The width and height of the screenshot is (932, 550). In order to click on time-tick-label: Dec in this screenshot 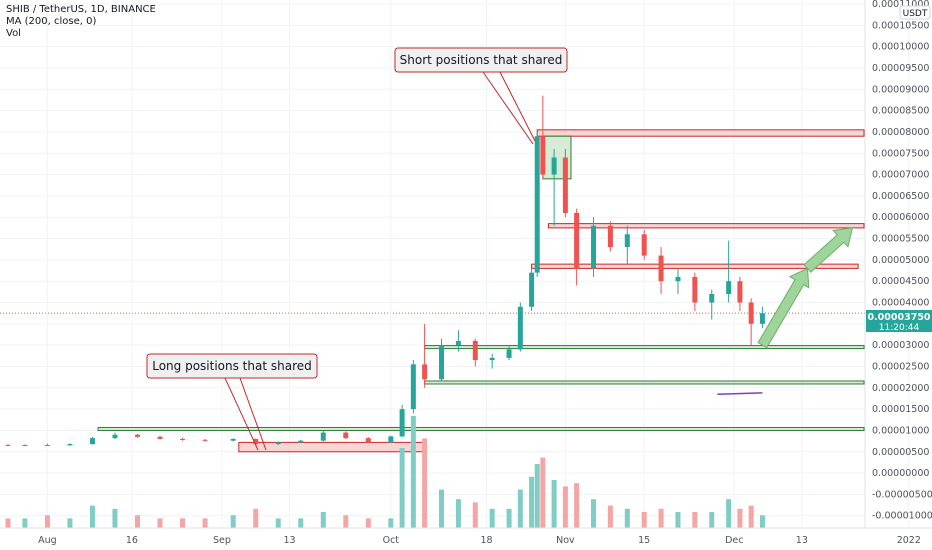, I will do `click(734, 540)`.